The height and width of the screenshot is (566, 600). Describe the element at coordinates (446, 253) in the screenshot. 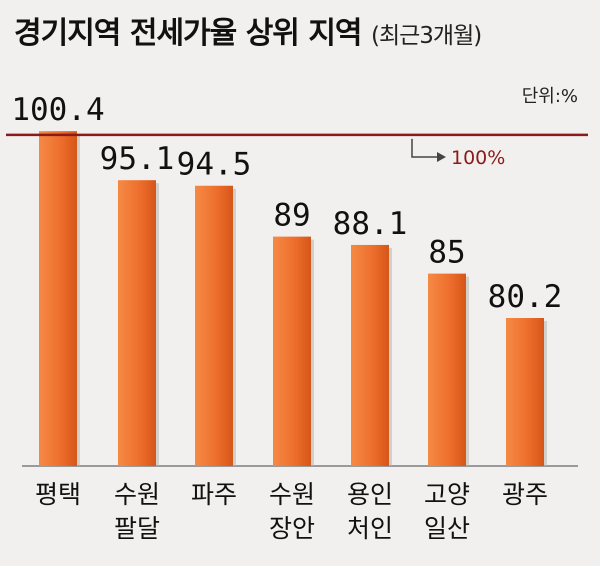

I see `value-label: 85` at that location.